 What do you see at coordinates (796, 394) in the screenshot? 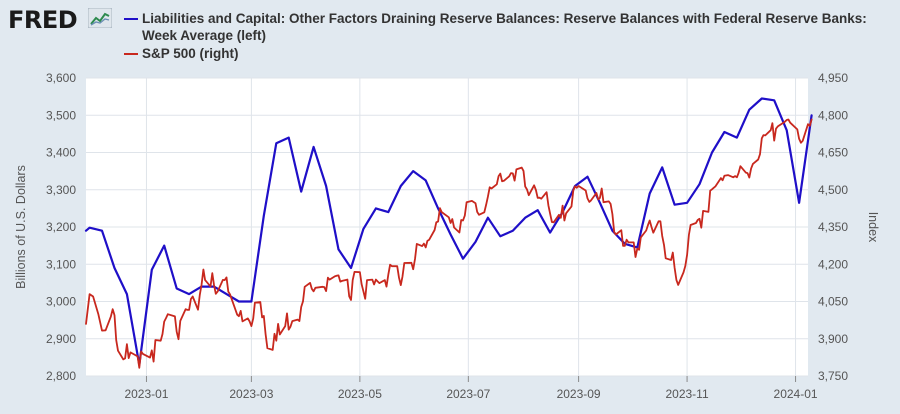
I see `x-tick-label: 2024-01` at bounding box center [796, 394].